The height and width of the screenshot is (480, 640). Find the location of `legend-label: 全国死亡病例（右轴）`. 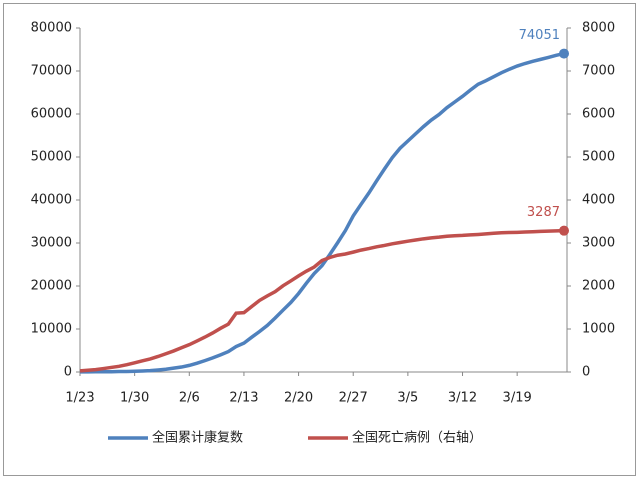

legend-label: 全国死亡病例（右轴） is located at coordinates (417, 438).